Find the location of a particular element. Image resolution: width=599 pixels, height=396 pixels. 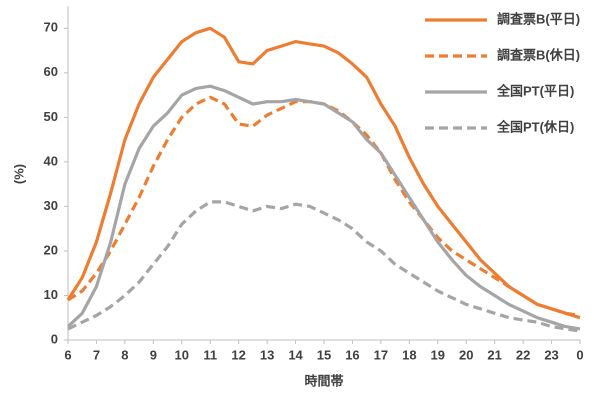

y-tick-label: 10 is located at coordinates (51, 294).